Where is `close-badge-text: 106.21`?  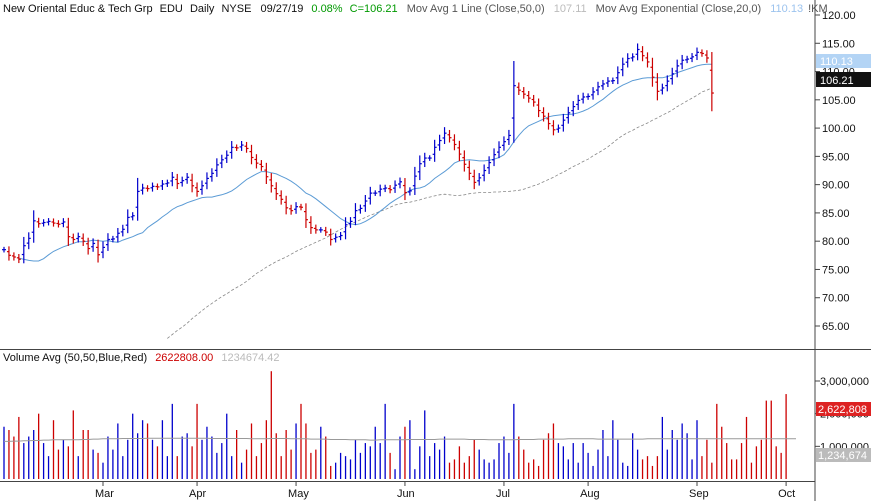
close-badge-text: 106.21 is located at coordinates (837, 81).